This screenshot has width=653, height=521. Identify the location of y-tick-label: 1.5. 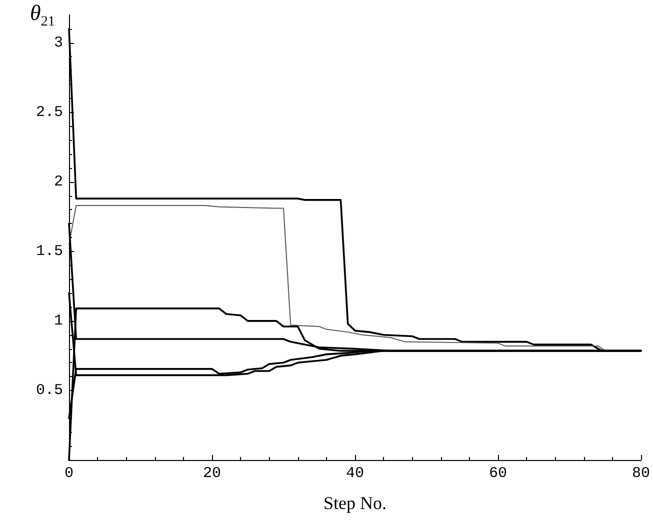
(49, 251).